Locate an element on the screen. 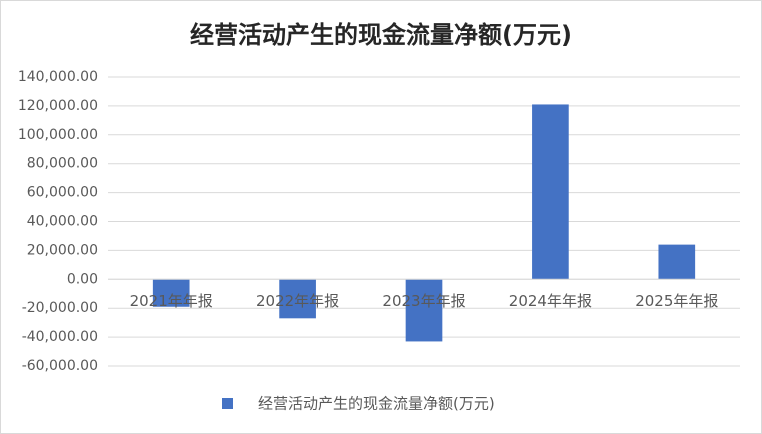 This screenshot has width=762, height=434. y-tick-label: 0.00 is located at coordinates (82, 279).